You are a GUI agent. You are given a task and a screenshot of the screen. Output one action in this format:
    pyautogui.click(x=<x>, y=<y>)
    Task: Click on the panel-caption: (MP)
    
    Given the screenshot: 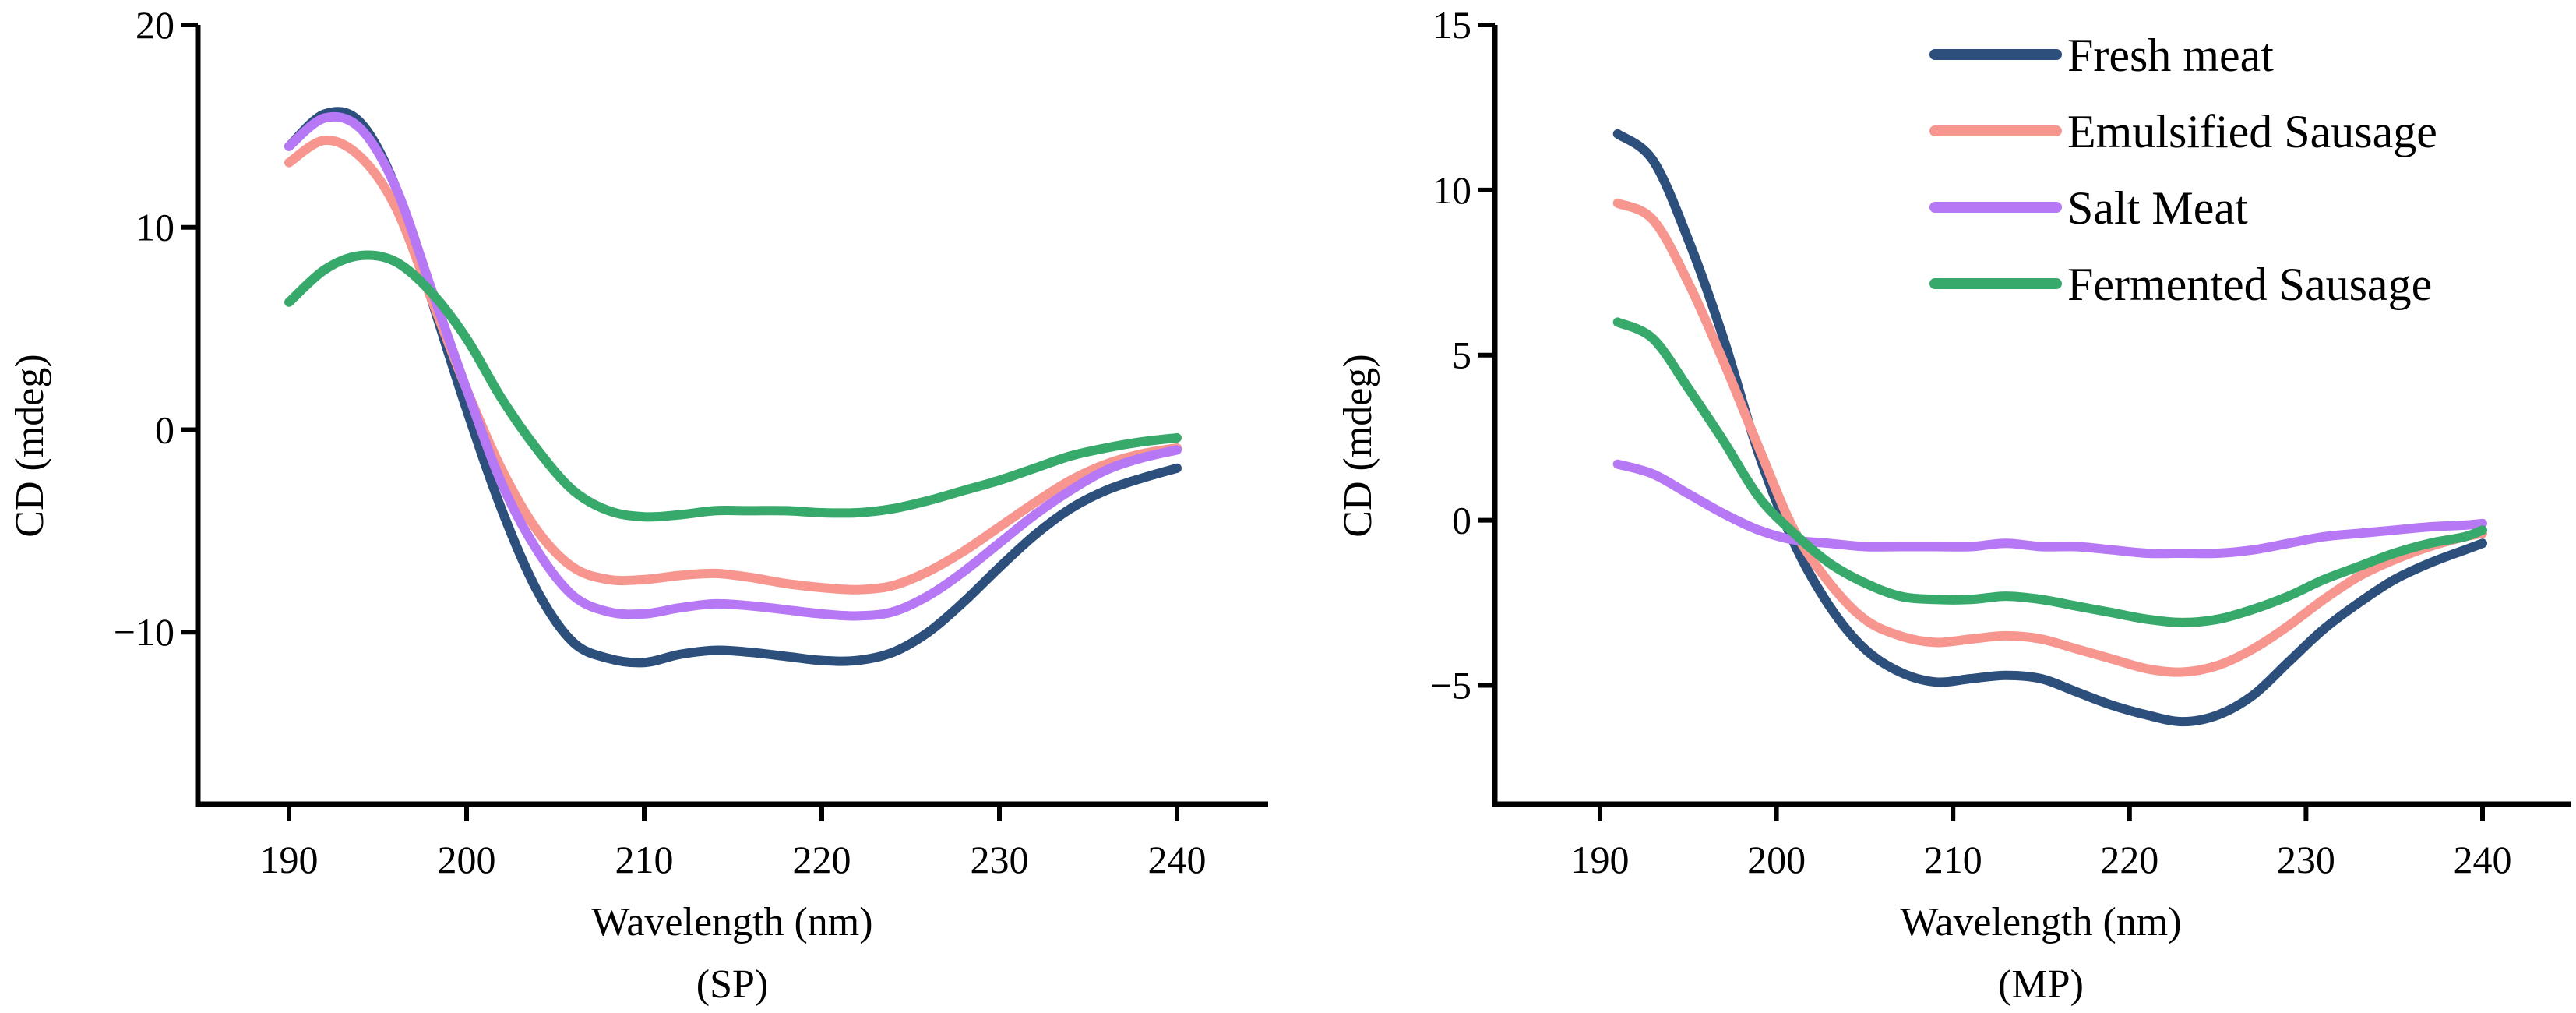 What is the action you would take?
    pyautogui.click(x=2041, y=984)
    